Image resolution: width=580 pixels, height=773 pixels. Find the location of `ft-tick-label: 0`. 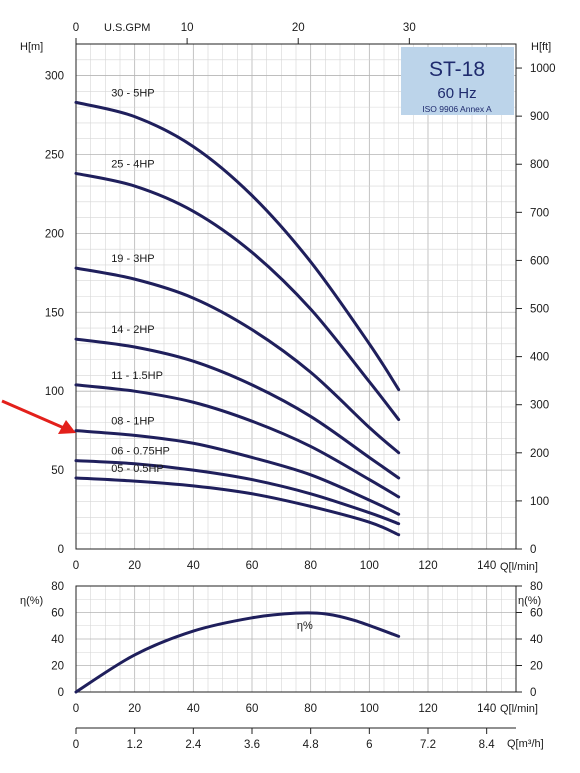

ft-tick-label: 0 is located at coordinates (533, 550).